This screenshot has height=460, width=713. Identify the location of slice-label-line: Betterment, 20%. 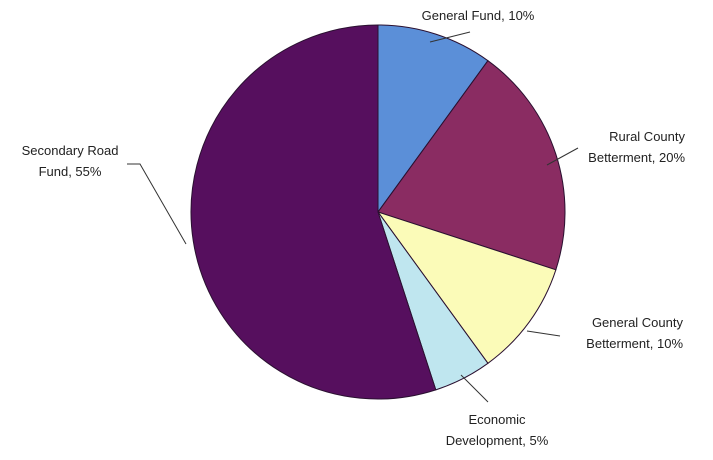
(636, 157).